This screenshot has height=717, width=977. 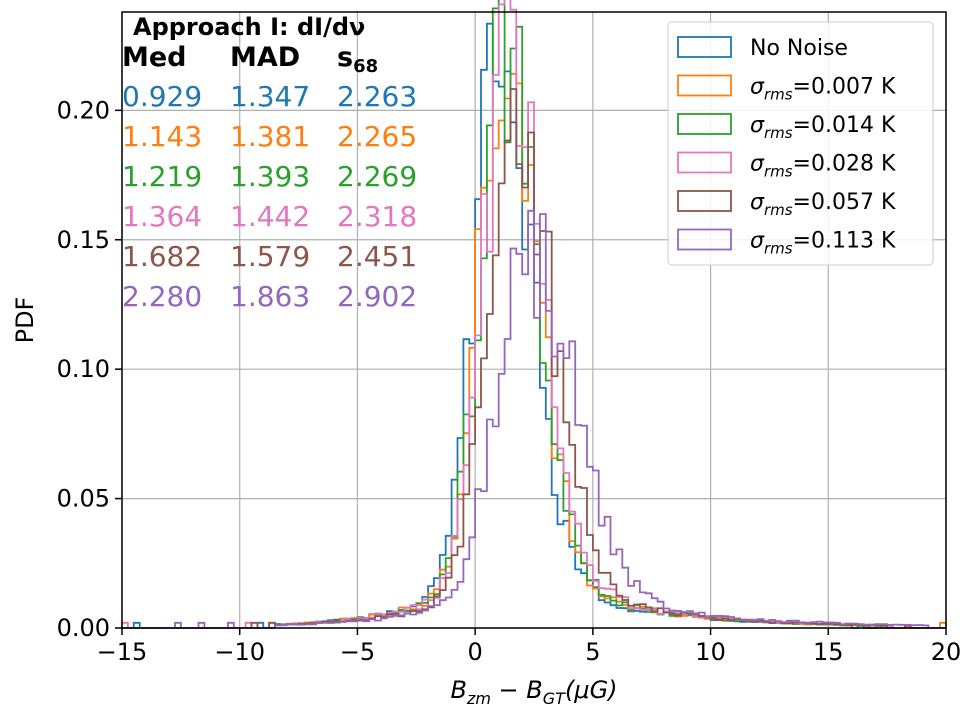 I want to click on legend-label: σrms=0.028 K, so click(x=823, y=166).